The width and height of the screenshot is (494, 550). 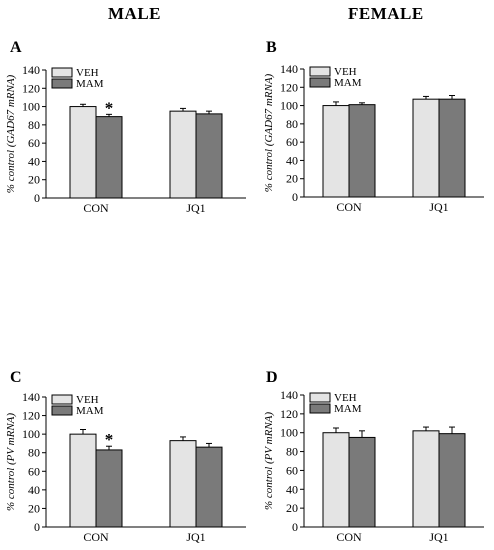 I want to click on panel-letter: C, so click(x=16, y=377).